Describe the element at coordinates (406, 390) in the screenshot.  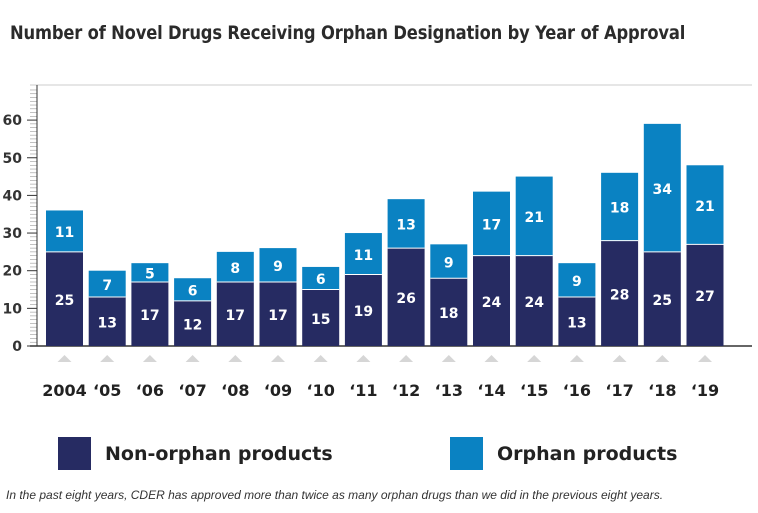
I see `x-tick-label: ‘12` at that location.